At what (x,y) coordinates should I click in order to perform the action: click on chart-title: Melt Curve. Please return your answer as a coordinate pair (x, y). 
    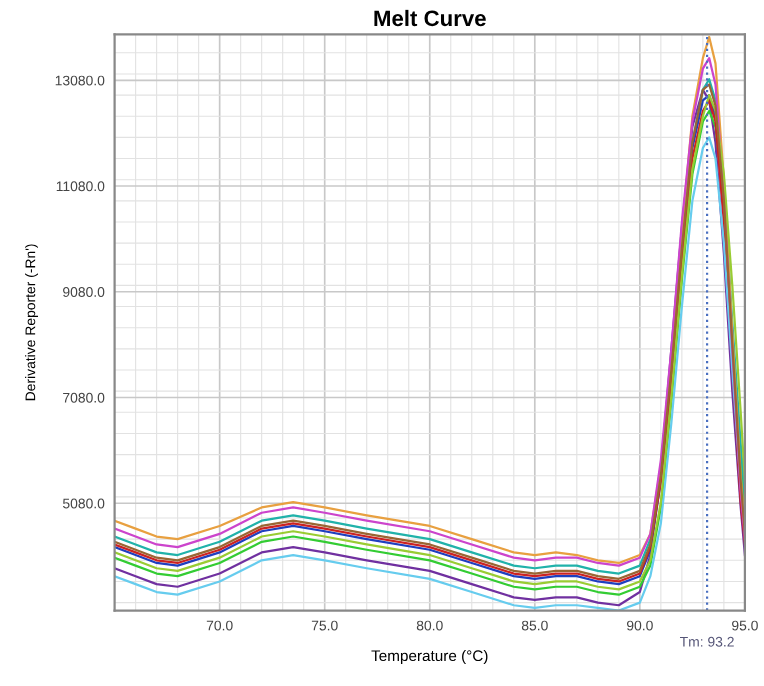
    Looking at the image, I should click on (430, 18).